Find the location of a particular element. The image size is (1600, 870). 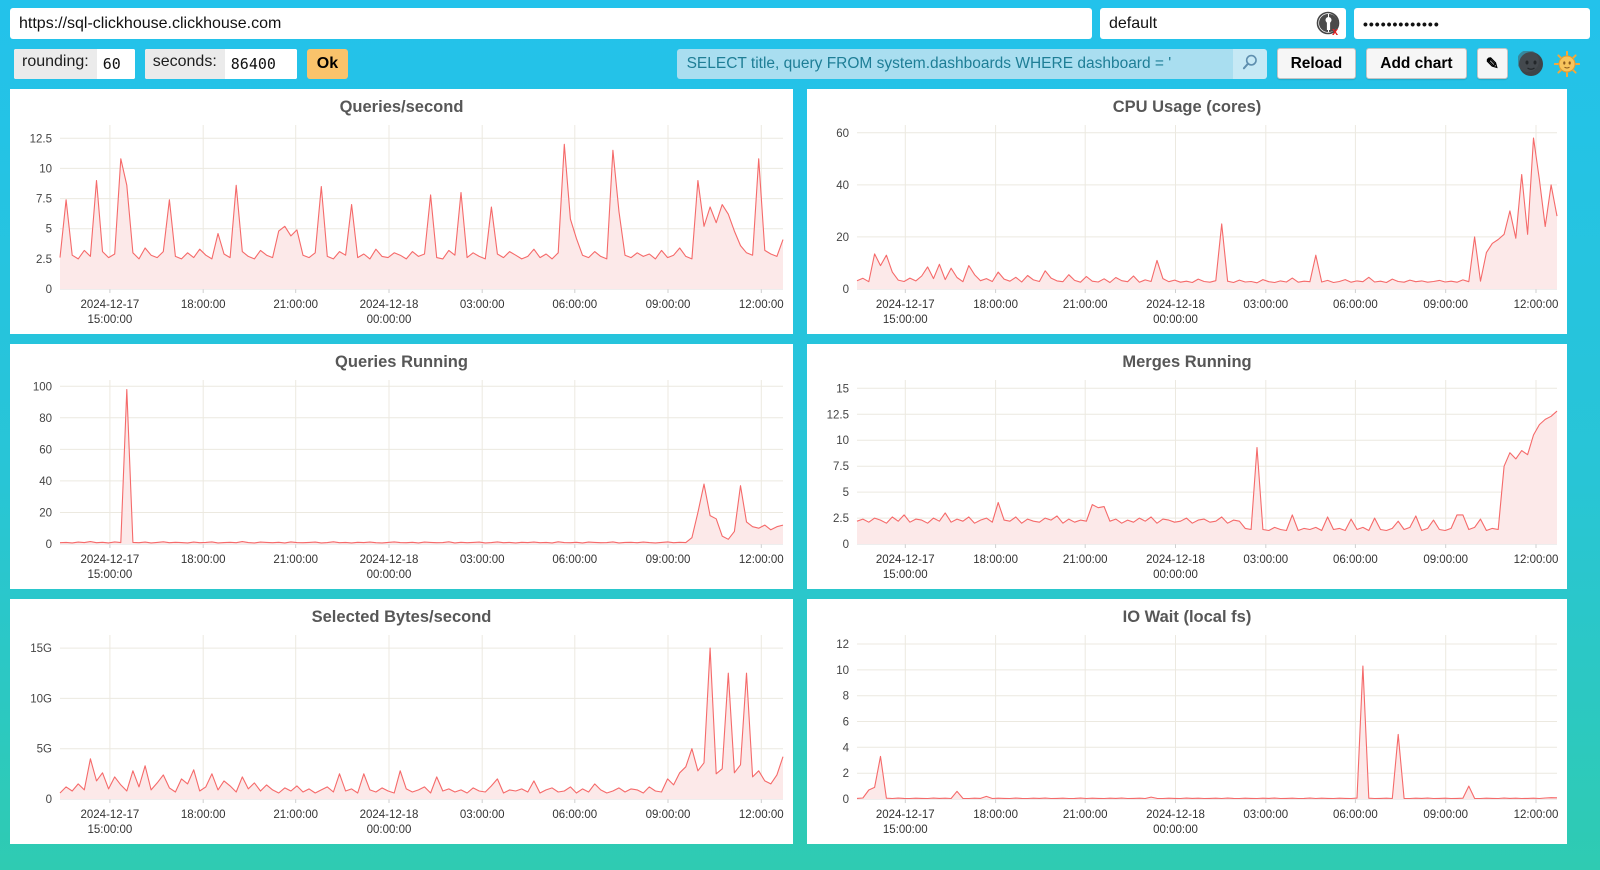

username-input is located at coordinates (1223, 23).